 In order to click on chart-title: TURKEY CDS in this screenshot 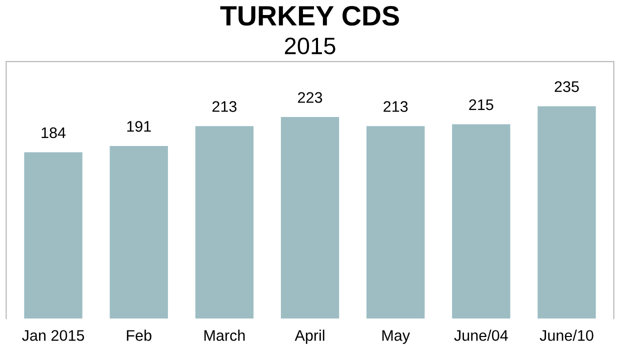, I will do `click(309, 16)`.